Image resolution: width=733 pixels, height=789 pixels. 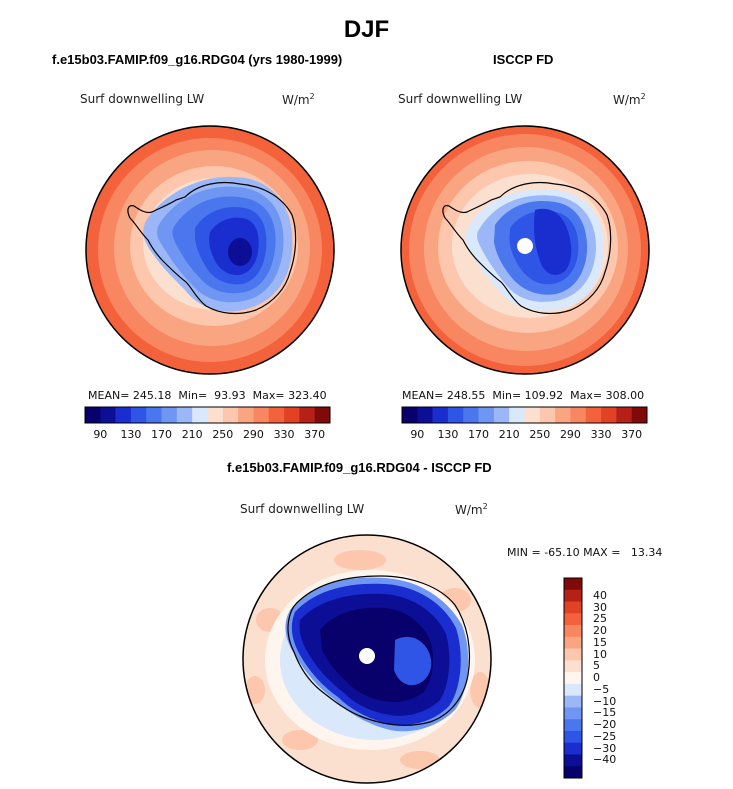 What do you see at coordinates (605, 736) in the screenshot?
I see `colorbar-tick-label: −25` at bounding box center [605, 736].